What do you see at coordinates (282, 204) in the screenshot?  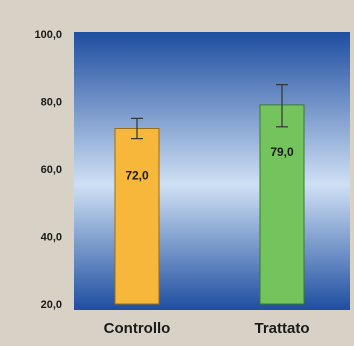 I see `bar-trattato` at bounding box center [282, 204].